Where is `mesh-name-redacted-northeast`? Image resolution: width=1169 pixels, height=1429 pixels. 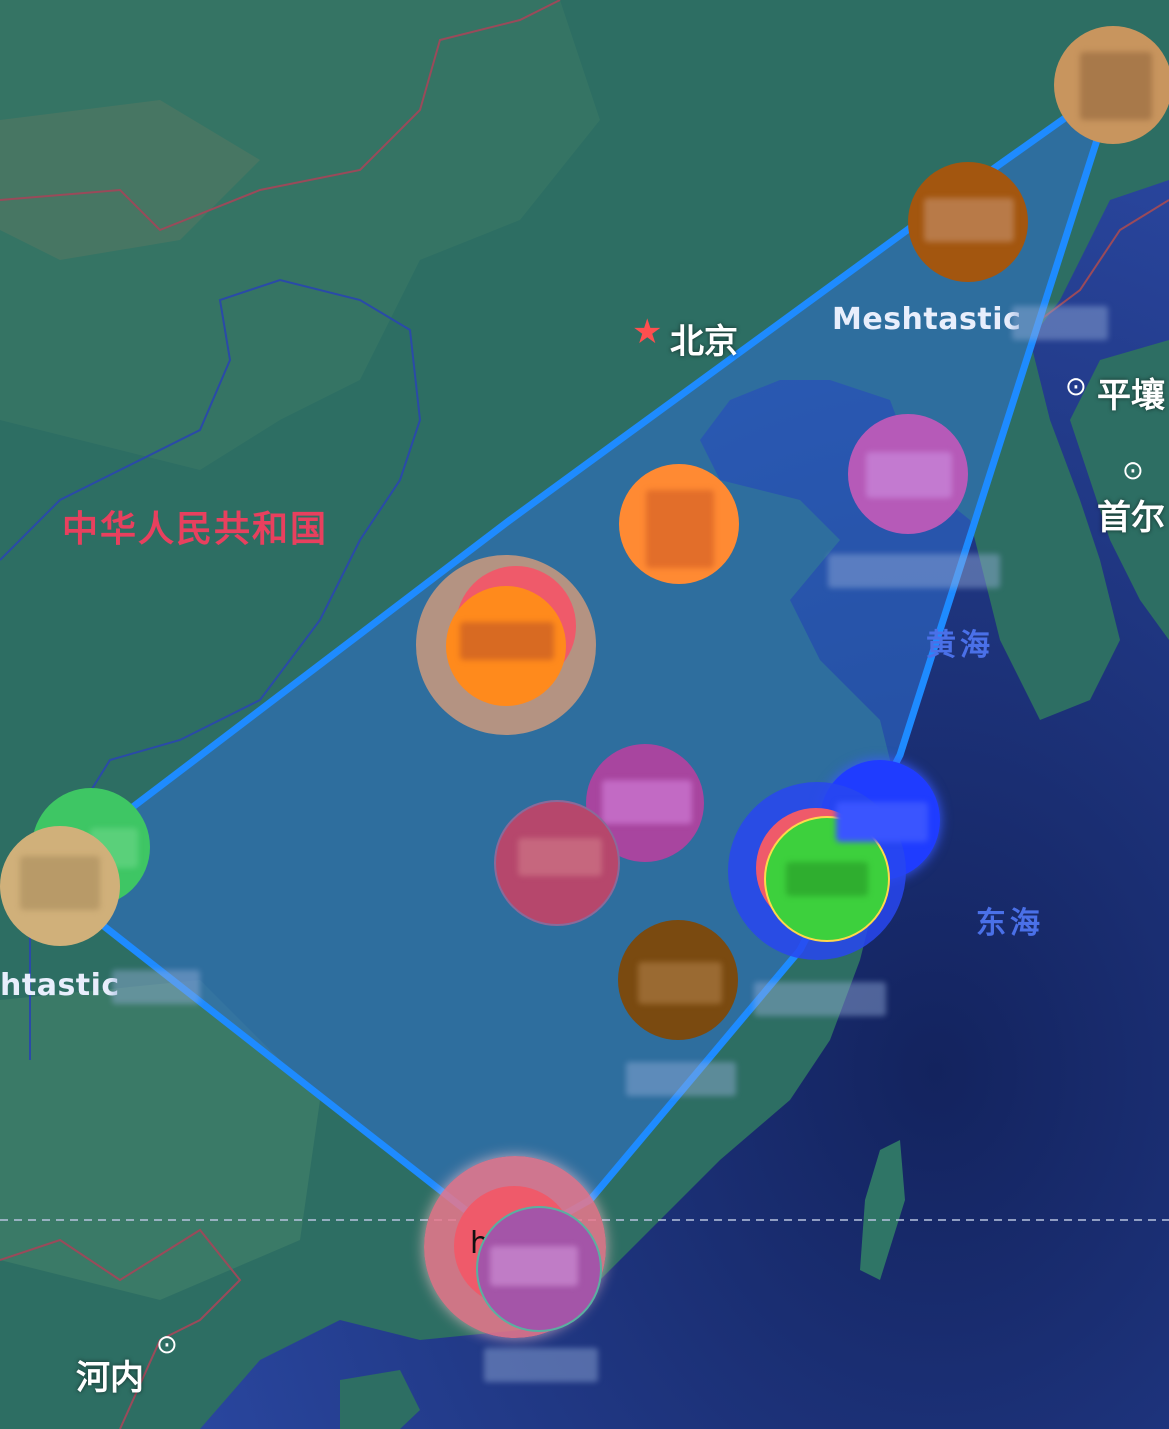
mesh-name-redacted-northeast is located at coordinates (1060, 323).